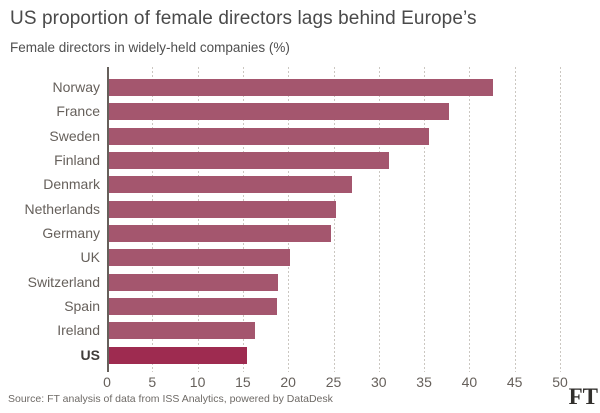  What do you see at coordinates (560, 382) in the screenshot?
I see `x-tick-label-50: 50` at bounding box center [560, 382].